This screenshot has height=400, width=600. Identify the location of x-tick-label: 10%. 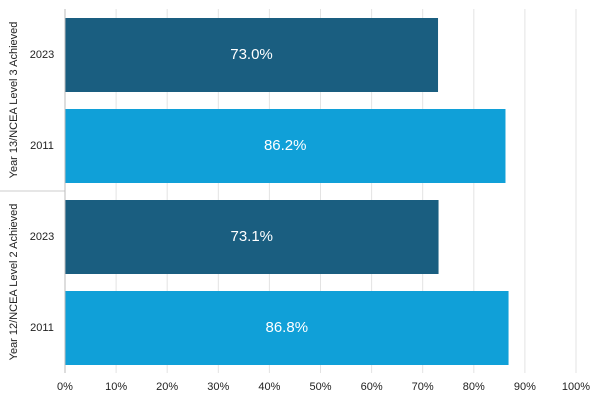
(116, 387).